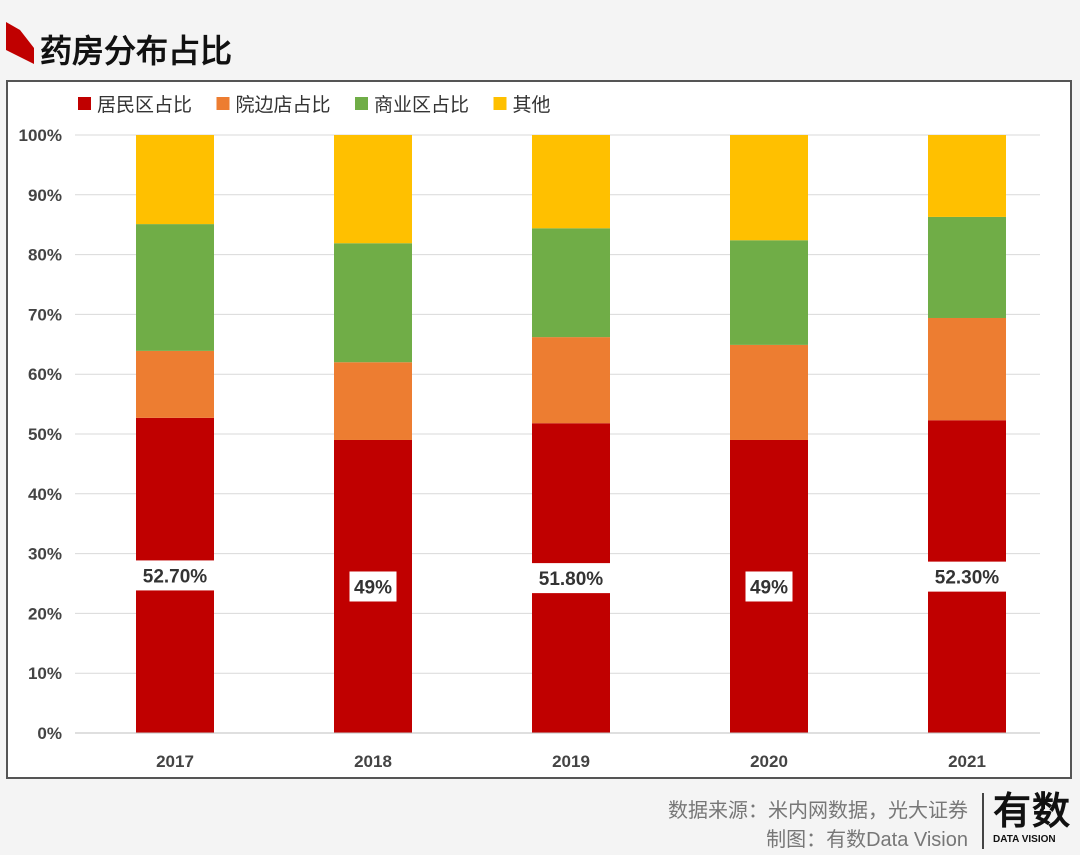  I want to click on x-tick-label: 2019, so click(571, 761).